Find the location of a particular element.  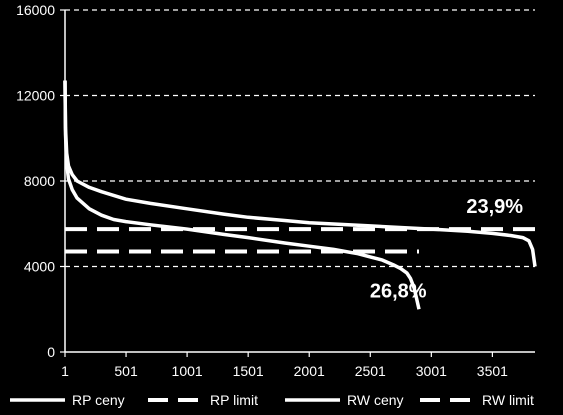

x-tick-label: 2501 is located at coordinates (370, 371).